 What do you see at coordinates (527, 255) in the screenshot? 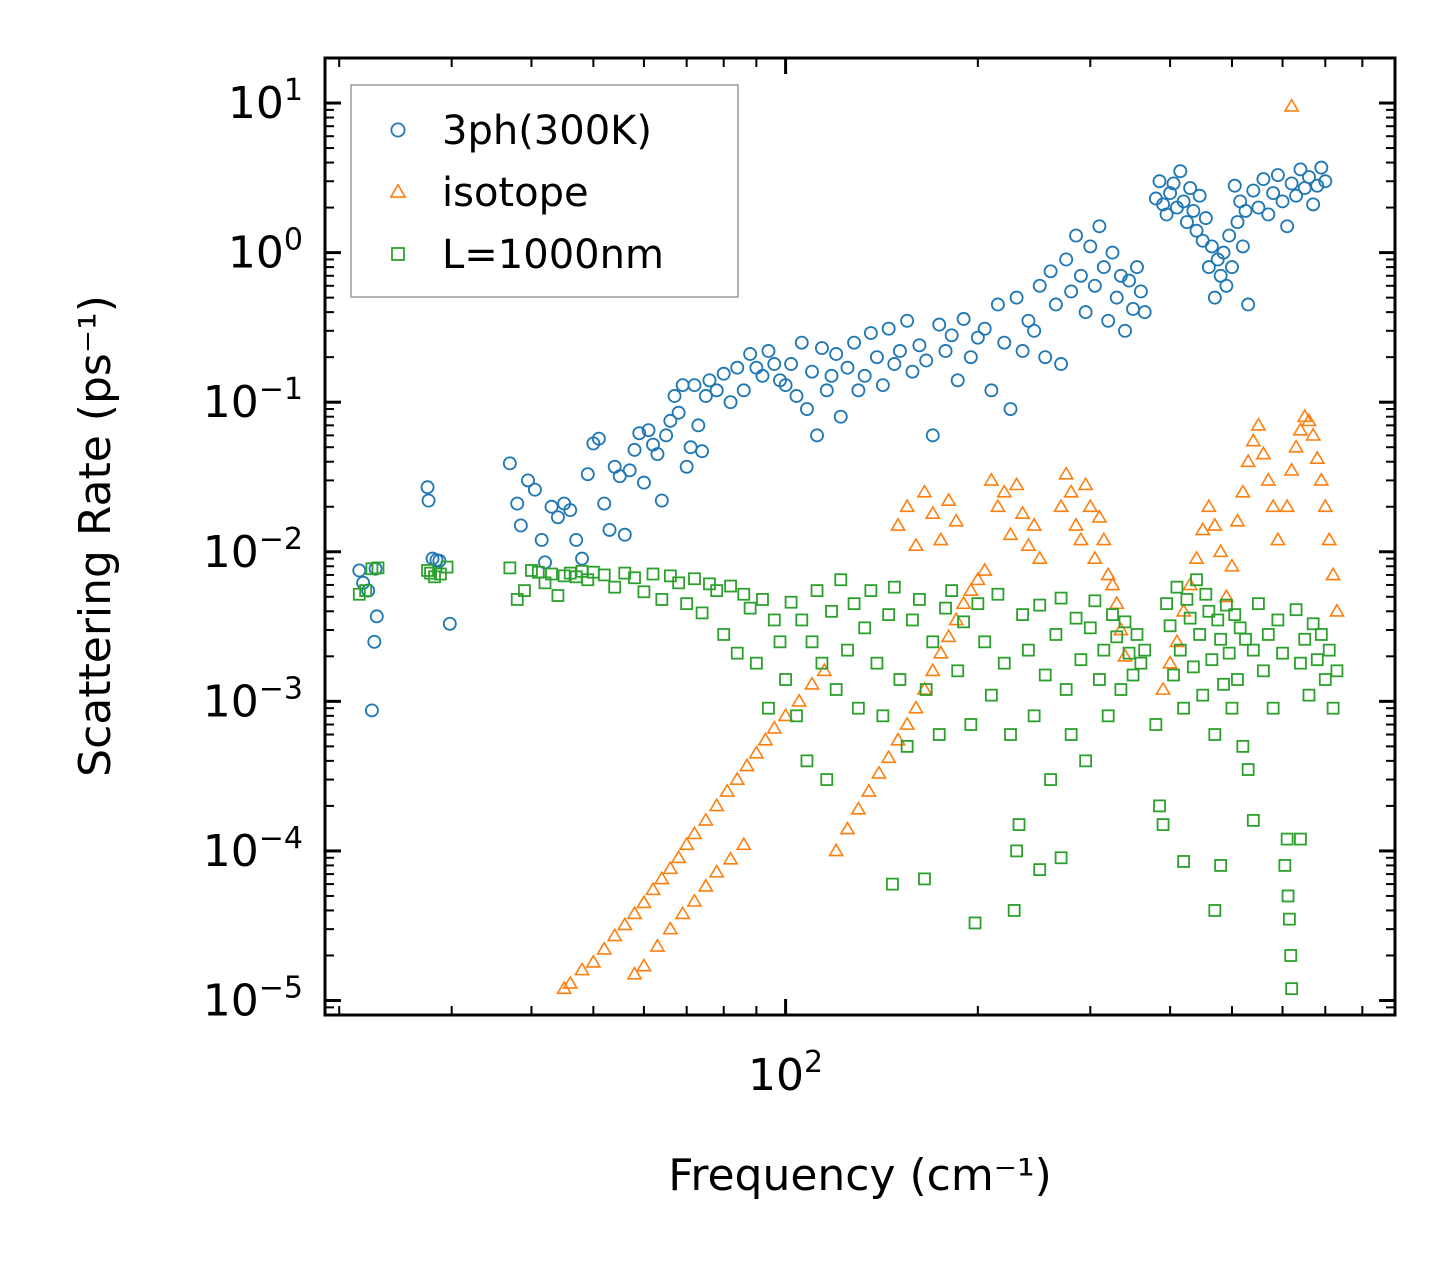
I see `legend-entry: L=1000nm` at bounding box center [527, 255].